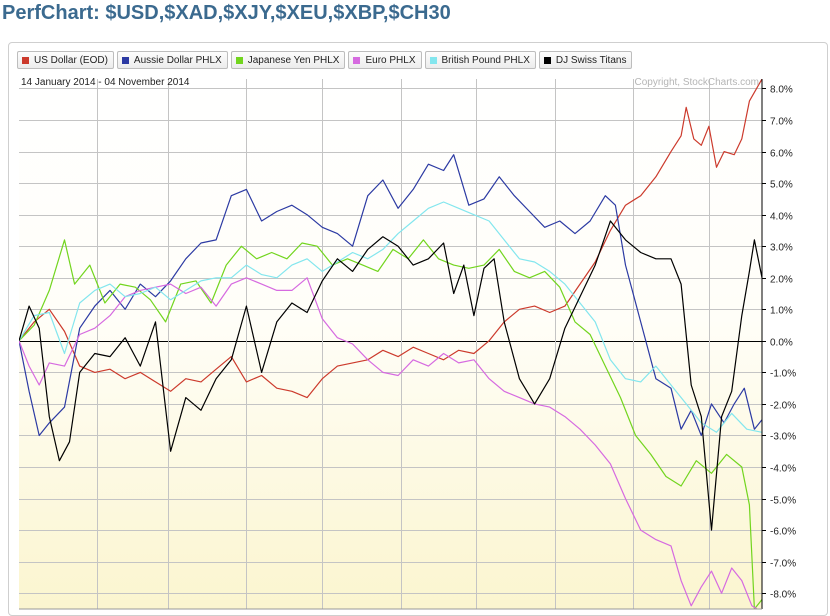 This screenshot has height=616, width=830. What do you see at coordinates (781, 154) in the screenshot?
I see `y-tick-label: 6.0%` at bounding box center [781, 154].